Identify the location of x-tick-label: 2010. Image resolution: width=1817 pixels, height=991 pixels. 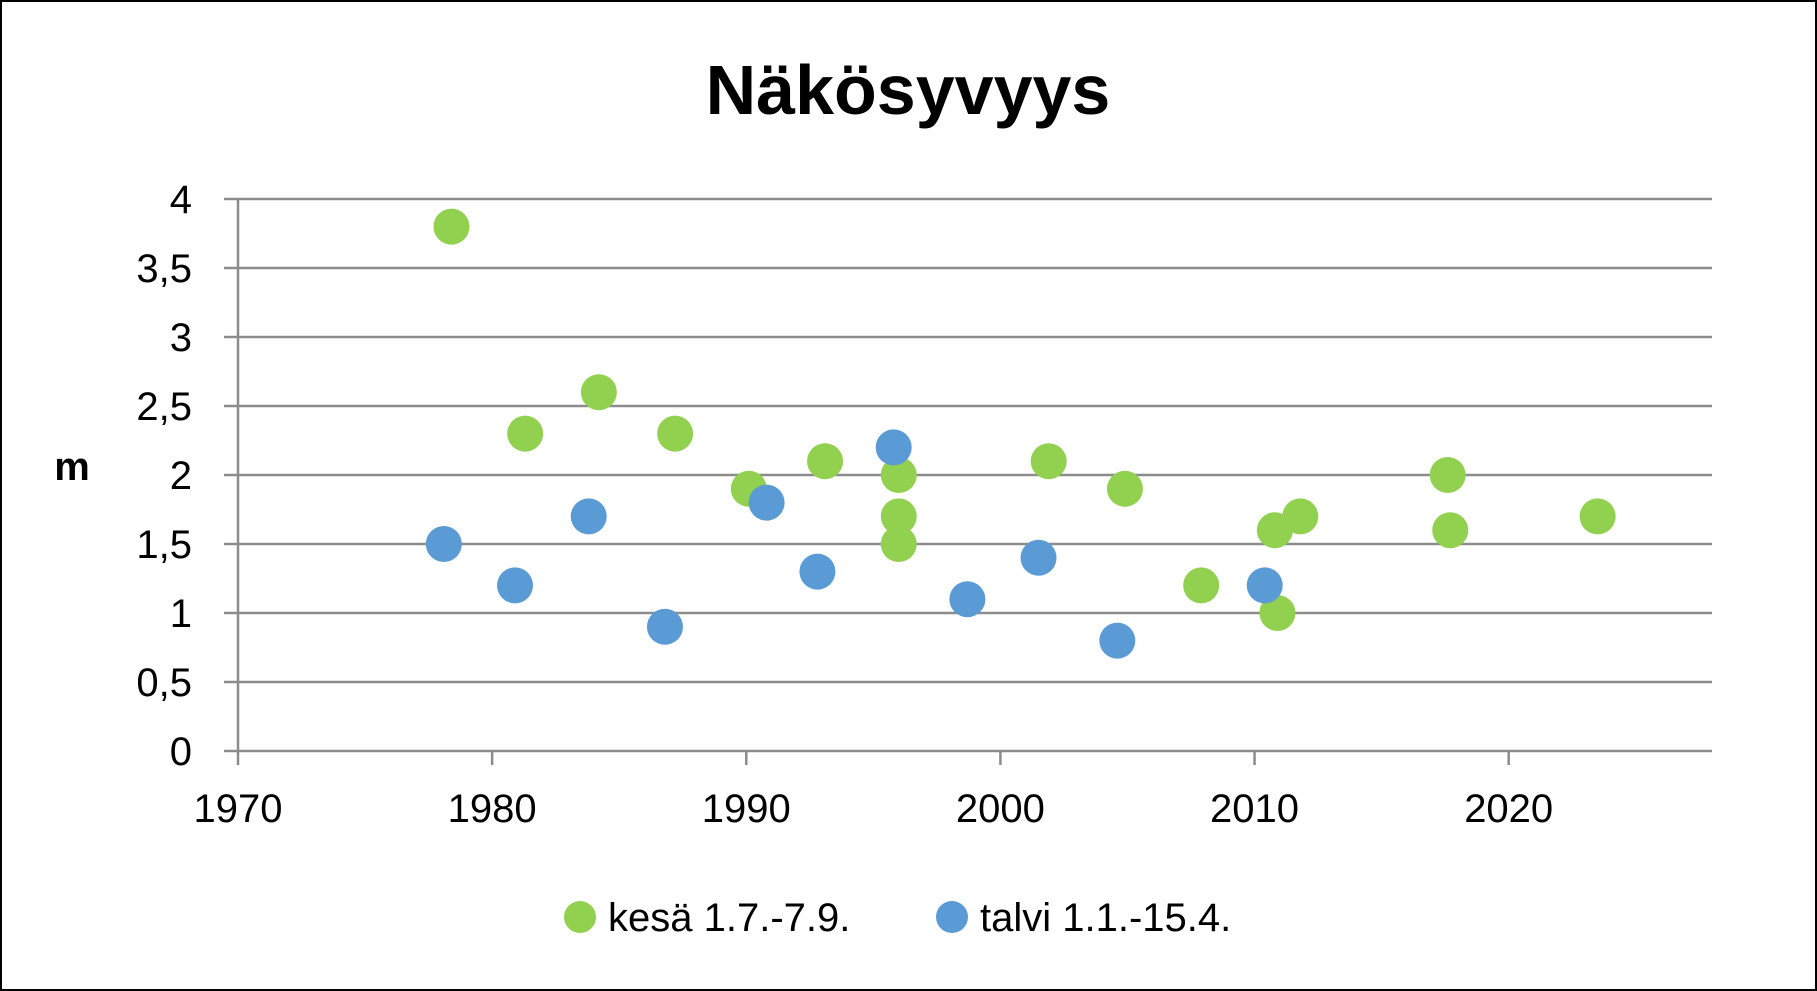
(1254, 809).